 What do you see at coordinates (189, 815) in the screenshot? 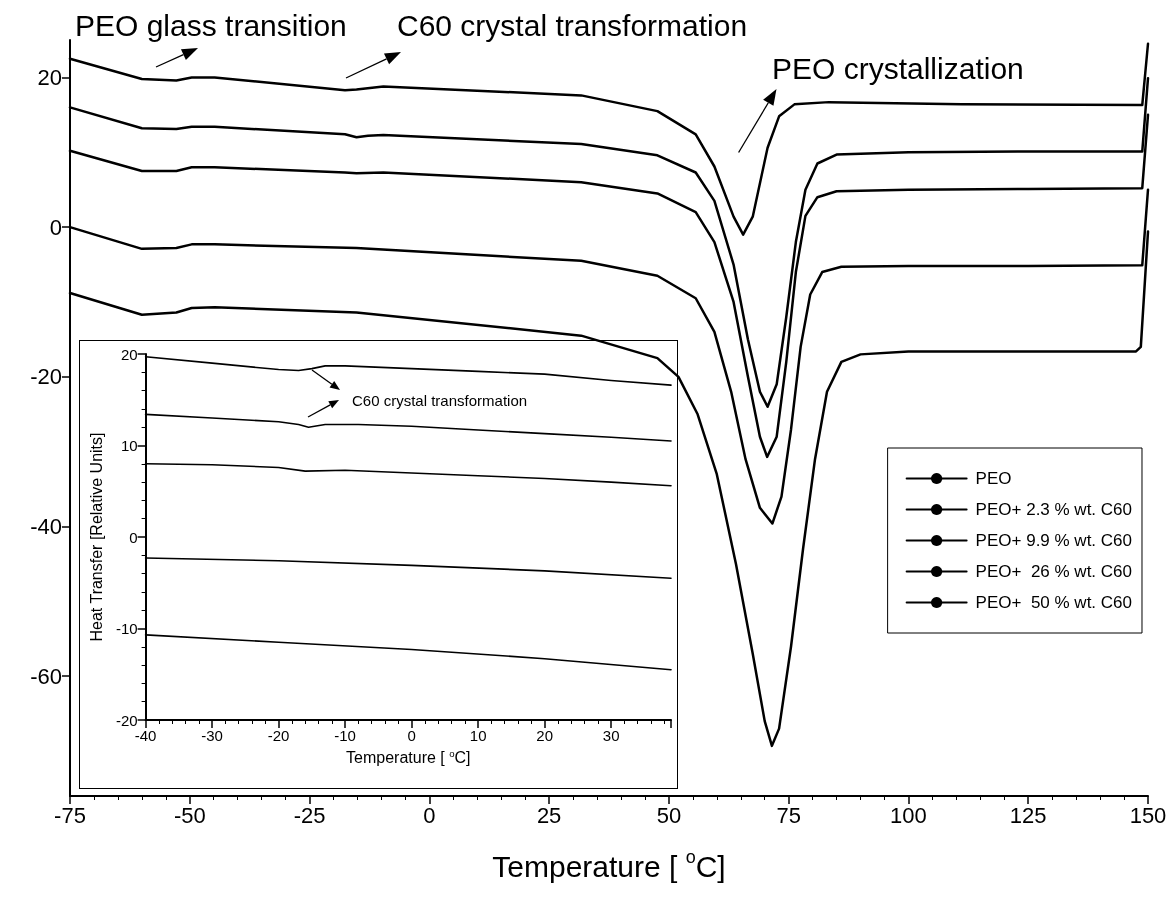
I see `x-tick-label: -50` at bounding box center [189, 815].